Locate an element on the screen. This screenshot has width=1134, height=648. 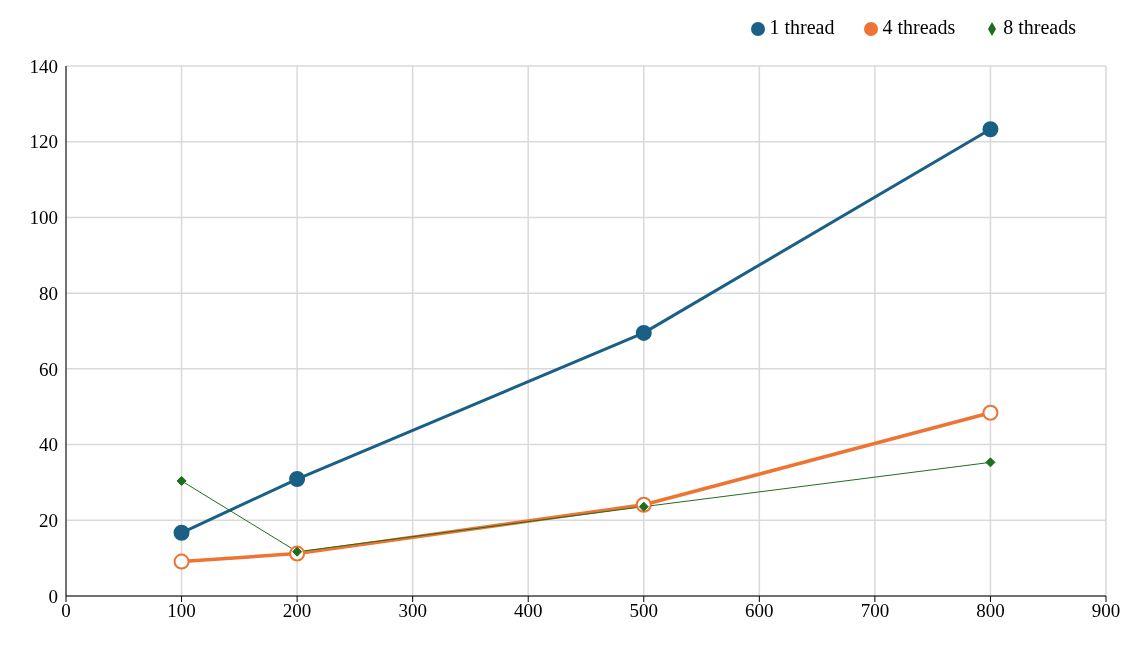
y-tick-label: 60 is located at coordinates (48, 369).